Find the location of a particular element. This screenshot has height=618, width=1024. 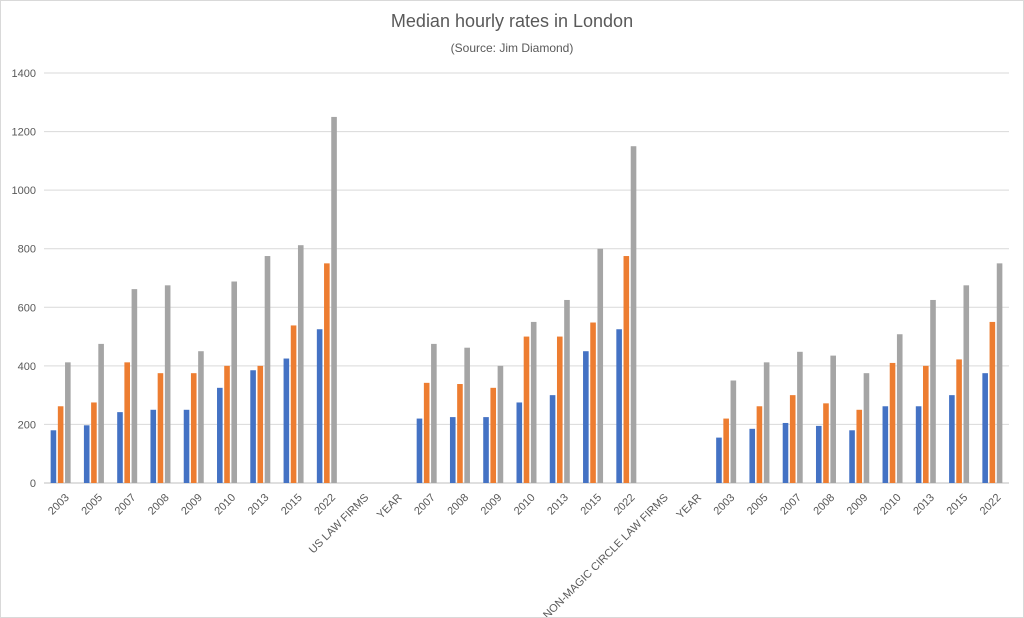

y-tick-label: 1200 is located at coordinates (24, 133).